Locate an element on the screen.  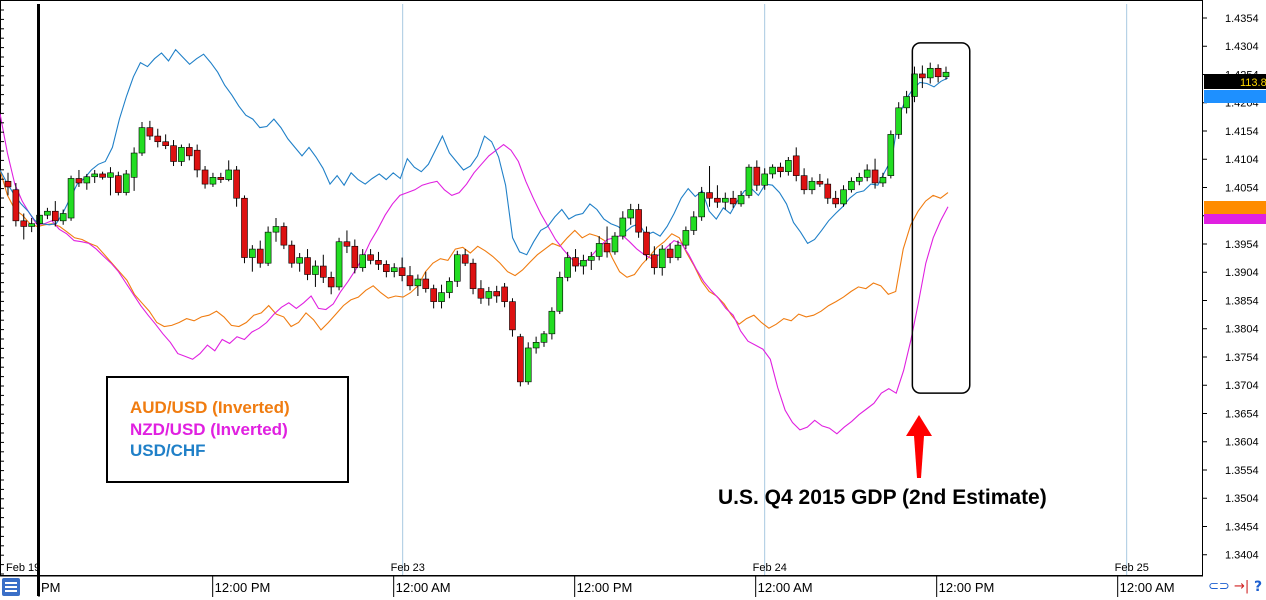
time-label: 12:00 AM is located at coordinates (785, 587).